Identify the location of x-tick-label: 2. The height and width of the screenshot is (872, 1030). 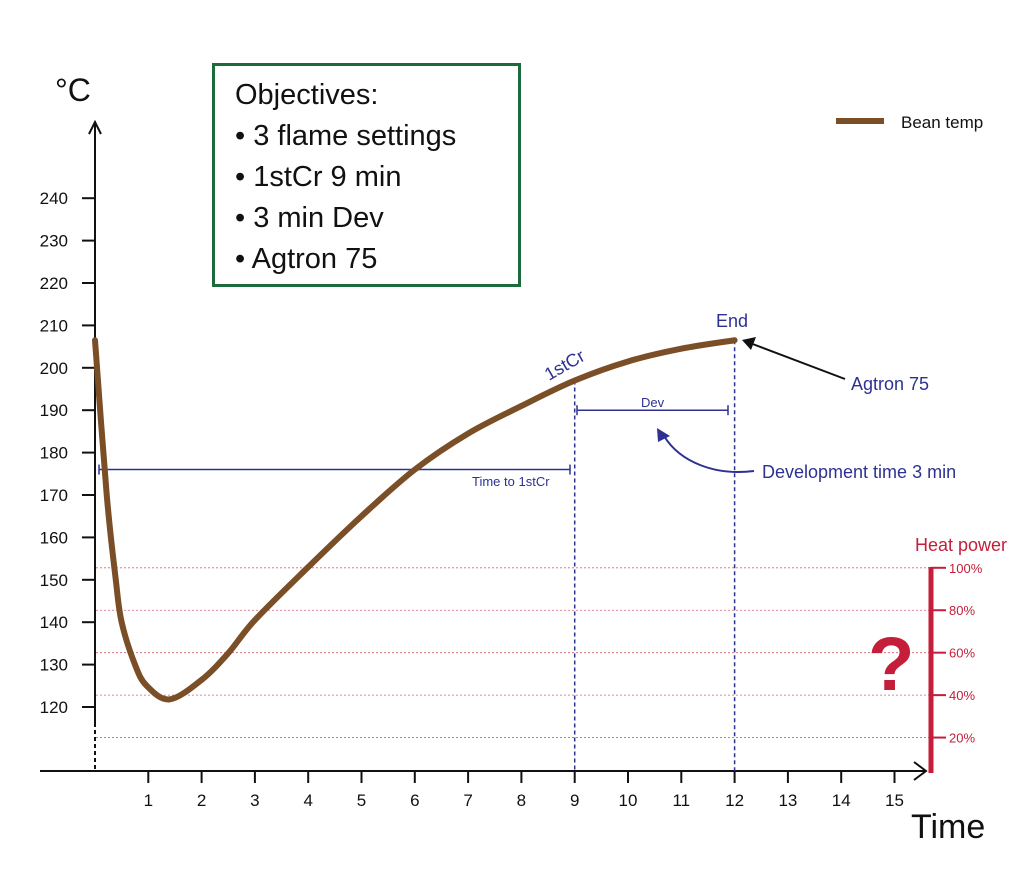
(201, 800).